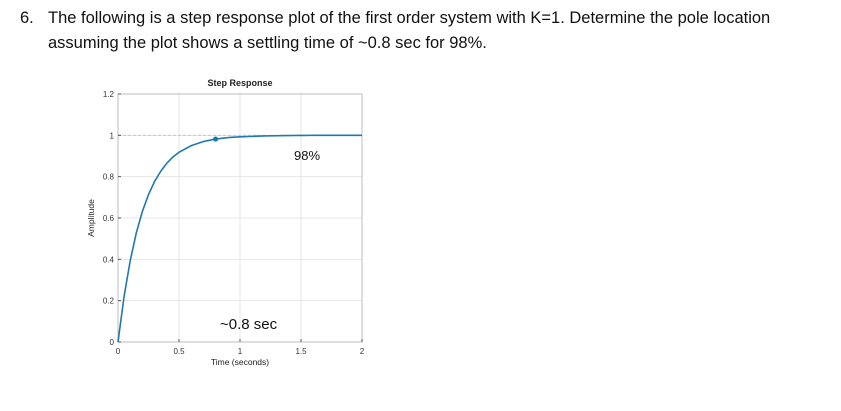 The image size is (841, 411). I want to click on y-tick-label: 1.2, so click(109, 94).